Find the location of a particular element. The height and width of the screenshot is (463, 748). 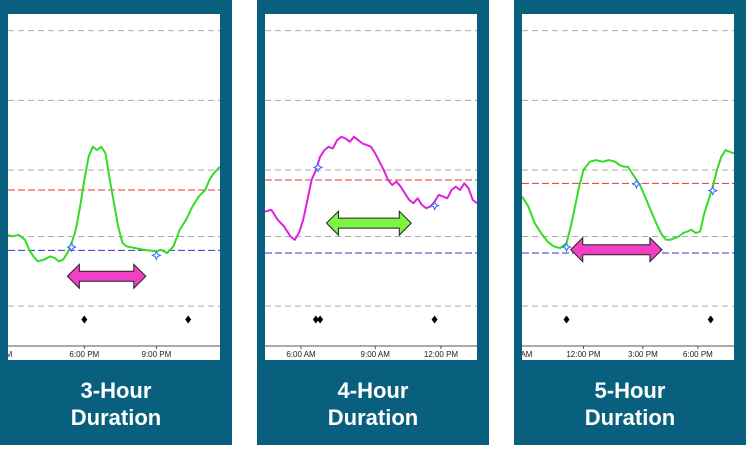

caption-line-1: 4-Hour is located at coordinates (373, 390).